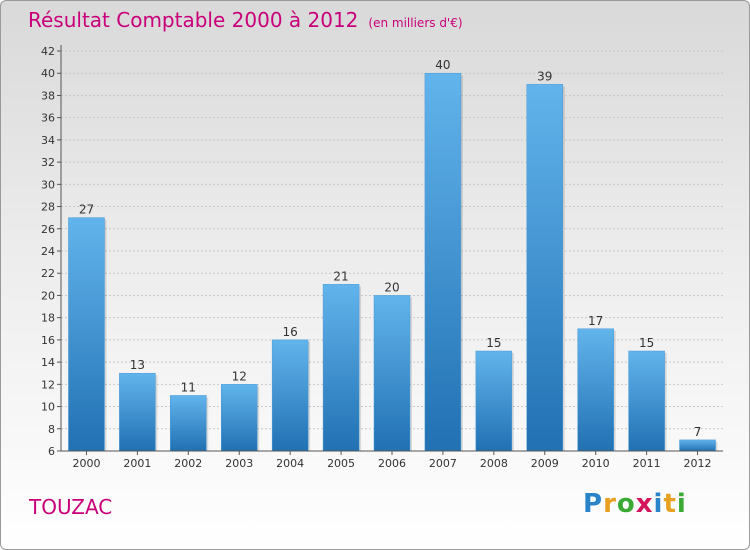  What do you see at coordinates (188, 387) in the screenshot?
I see `value-label: 11` at bounding box center [188, 387].